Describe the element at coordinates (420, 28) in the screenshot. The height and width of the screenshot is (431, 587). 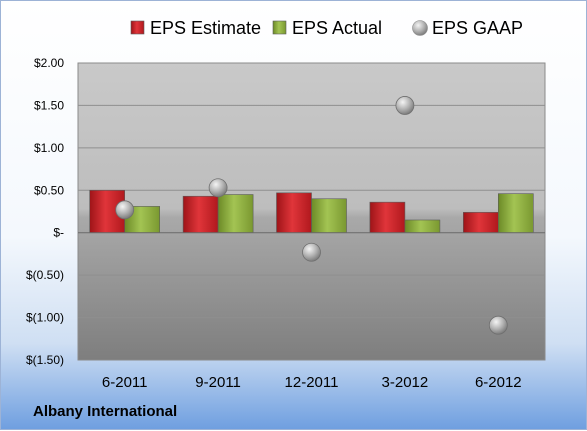
I see `legend-swatch-eps-gaap` at that location.